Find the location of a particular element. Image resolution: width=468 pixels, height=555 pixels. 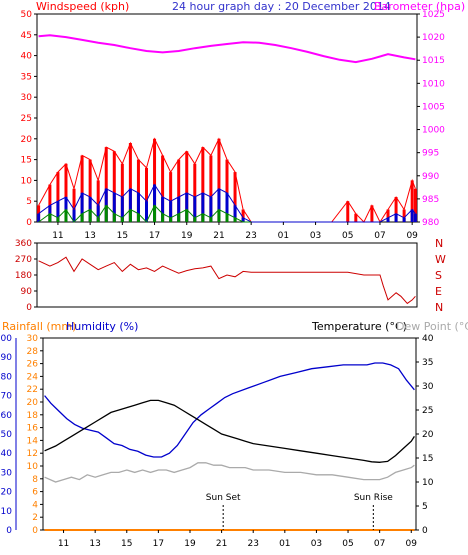

rainfall-tick-label: 0 is located at coordinates (35, 531).